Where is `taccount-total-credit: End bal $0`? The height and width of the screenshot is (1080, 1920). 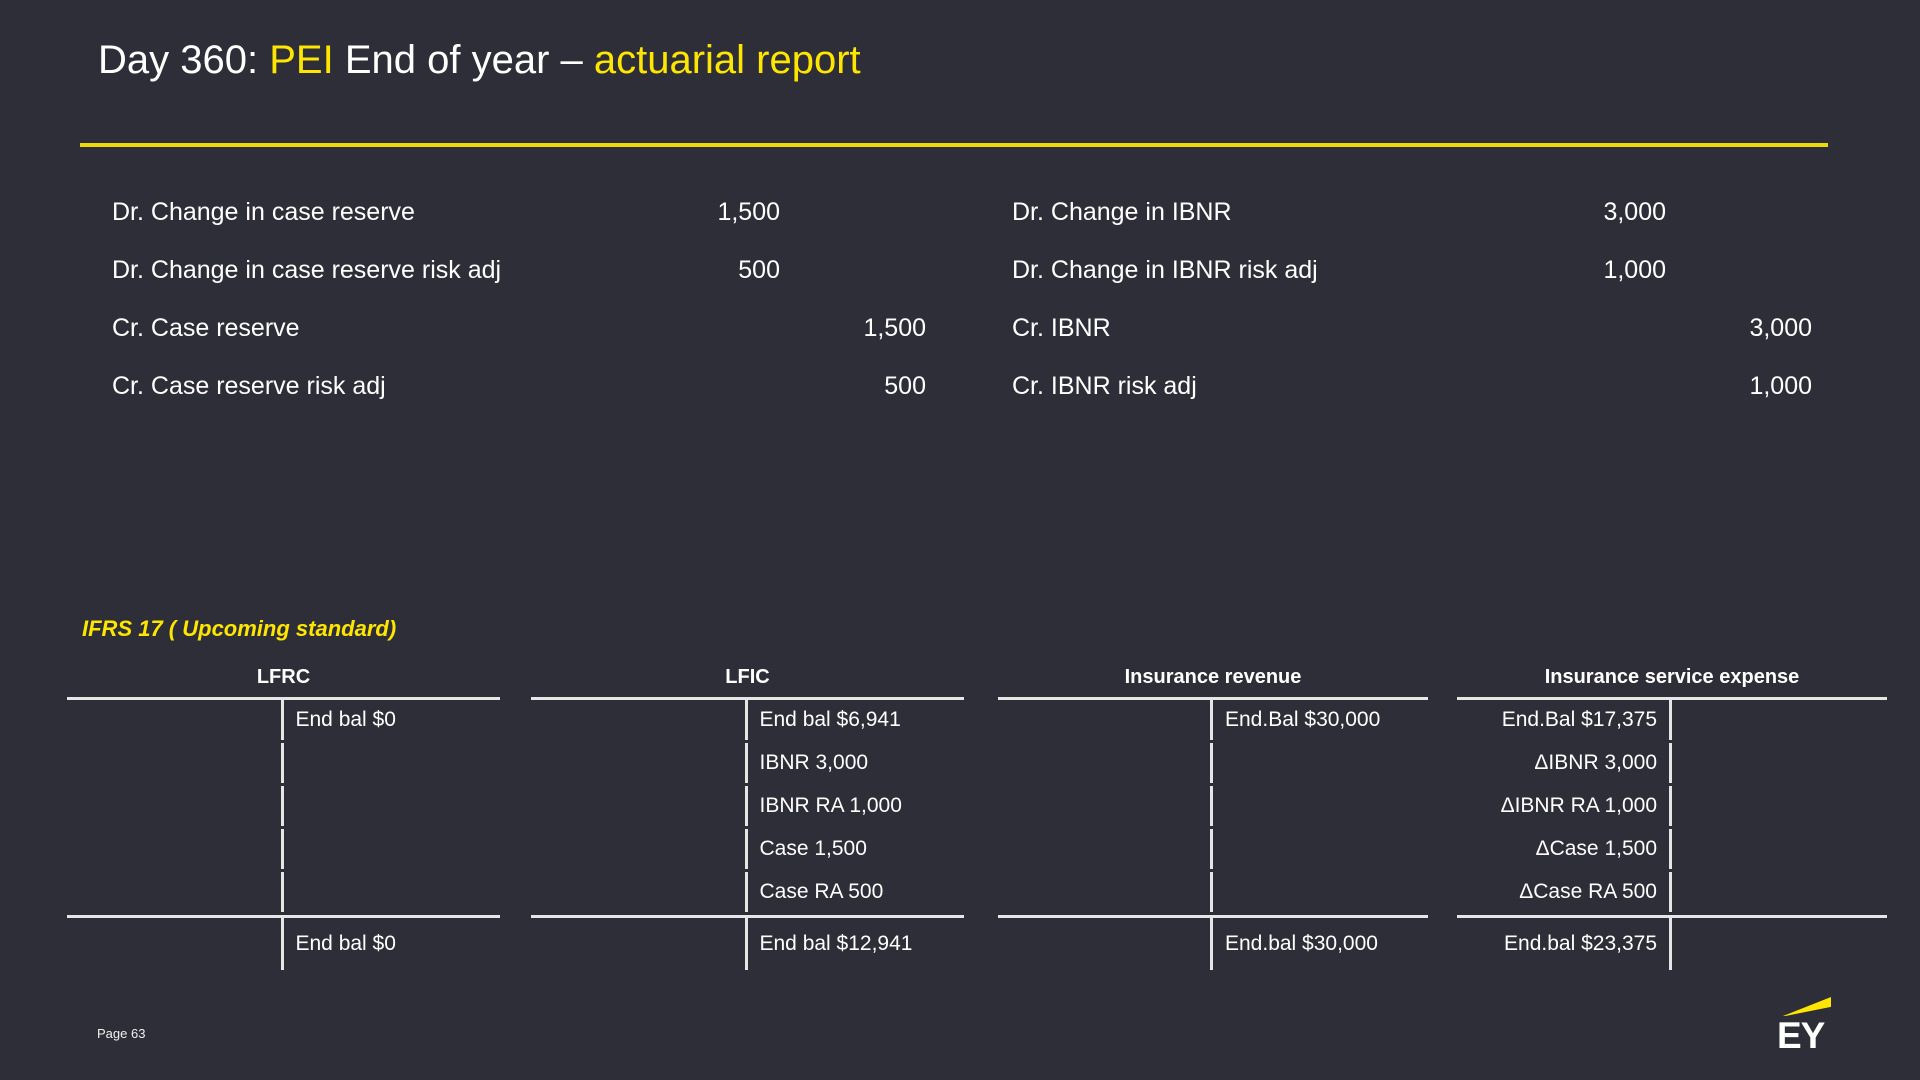
taccount-total-credit: End bal $0 is located at coordinates (345, 943).